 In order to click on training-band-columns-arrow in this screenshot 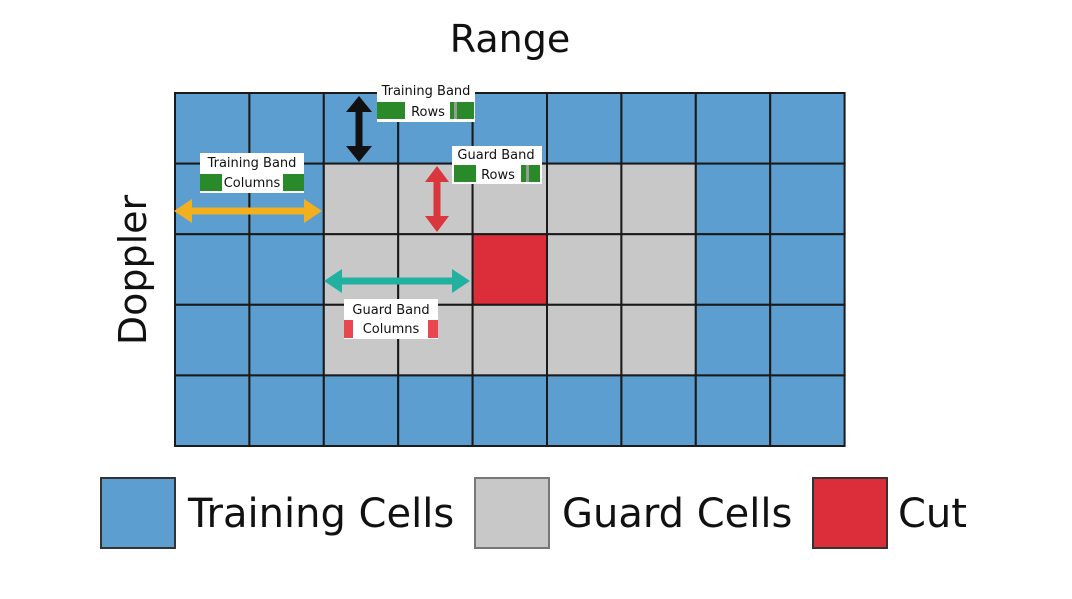, I will do `click(248, 211)`.